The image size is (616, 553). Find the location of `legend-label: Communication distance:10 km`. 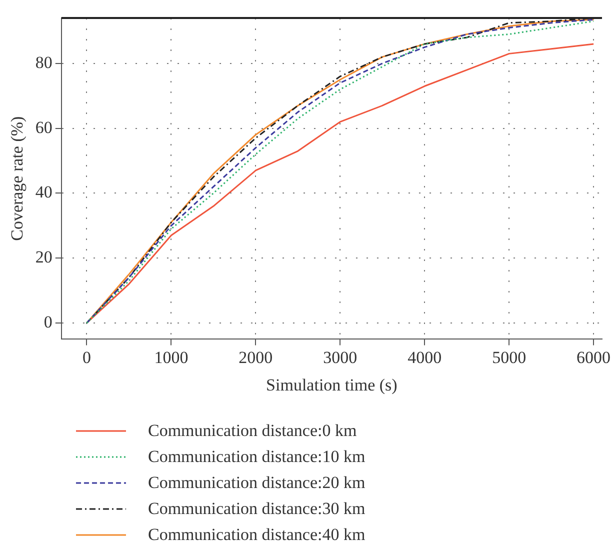

legend-label: Communication distance:10 km is located at coordinates (257, 457).